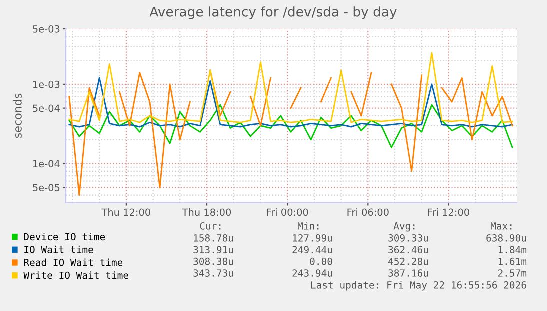 The height and width of the screenshot is (311, 547). I want to click on text: 0.00, so click(321, 262).